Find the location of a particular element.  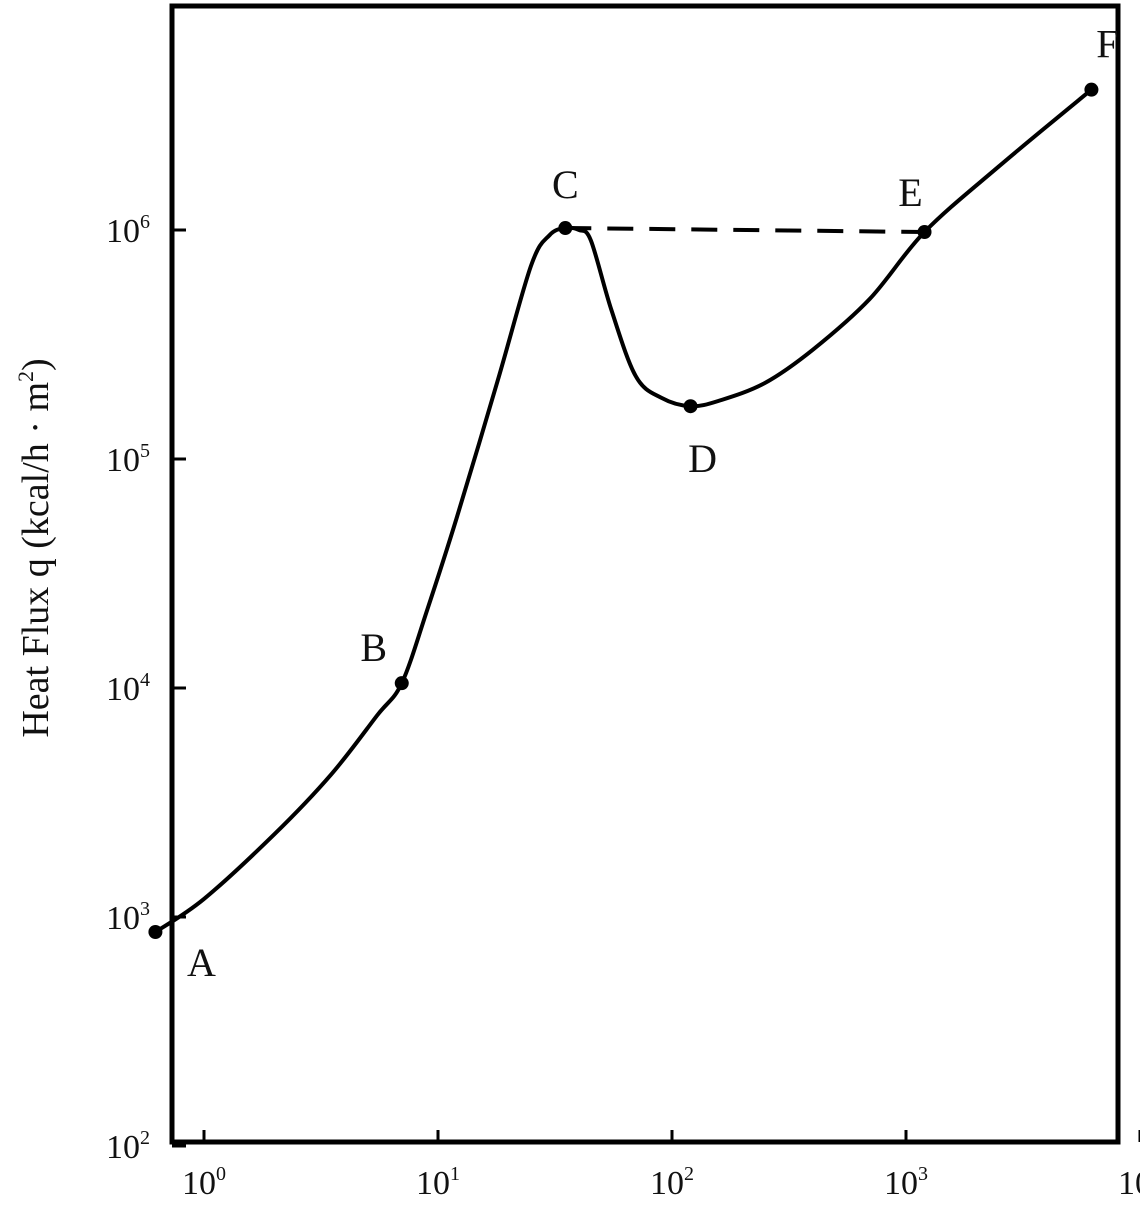

x-tick-label-0: 10⁰ is located at coordinates (204, 1182).